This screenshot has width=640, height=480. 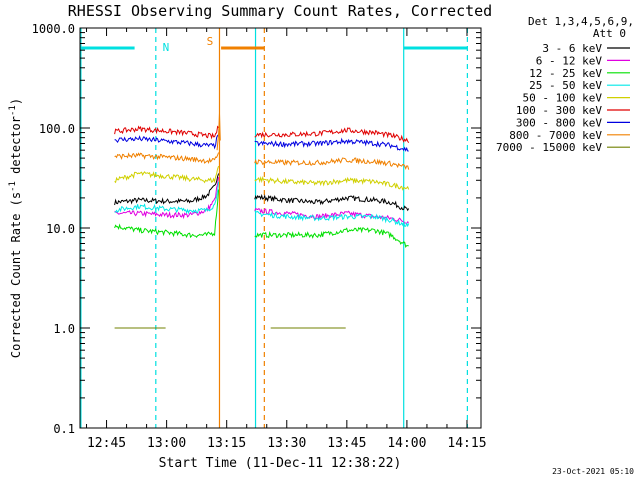 What do you see at coordinates (609, 33) in the screenshot?
I see `legend-header-line2: Att 0` at bounding box center [609, 33].